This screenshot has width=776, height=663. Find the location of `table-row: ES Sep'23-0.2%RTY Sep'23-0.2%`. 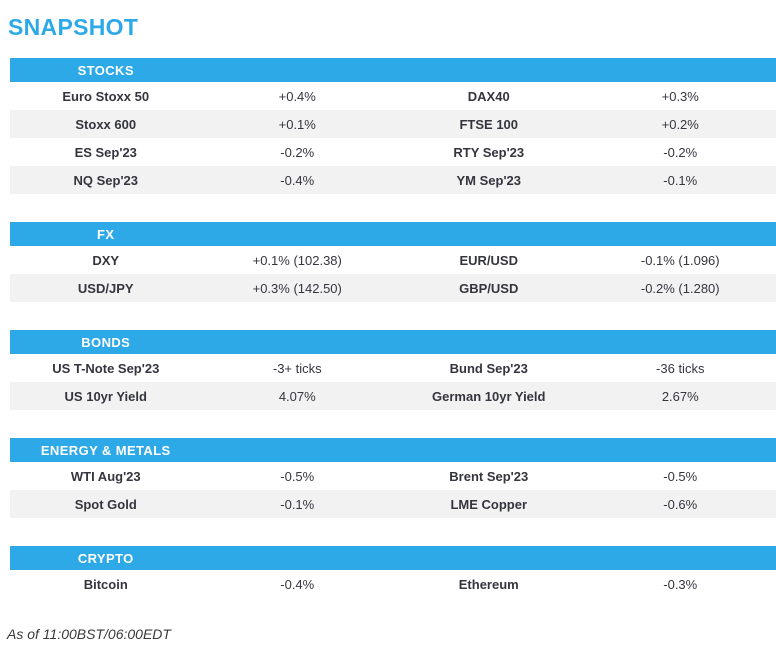

table-row: ES Sep'23-0.2%RTY Sep'23-0.2% is located at coordinates (393, 152).